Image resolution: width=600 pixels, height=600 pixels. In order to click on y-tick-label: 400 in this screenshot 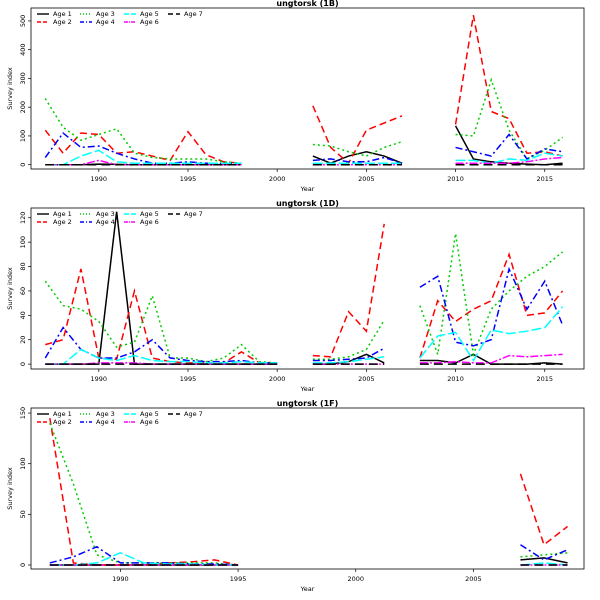, I will do `click(23, 49)`.